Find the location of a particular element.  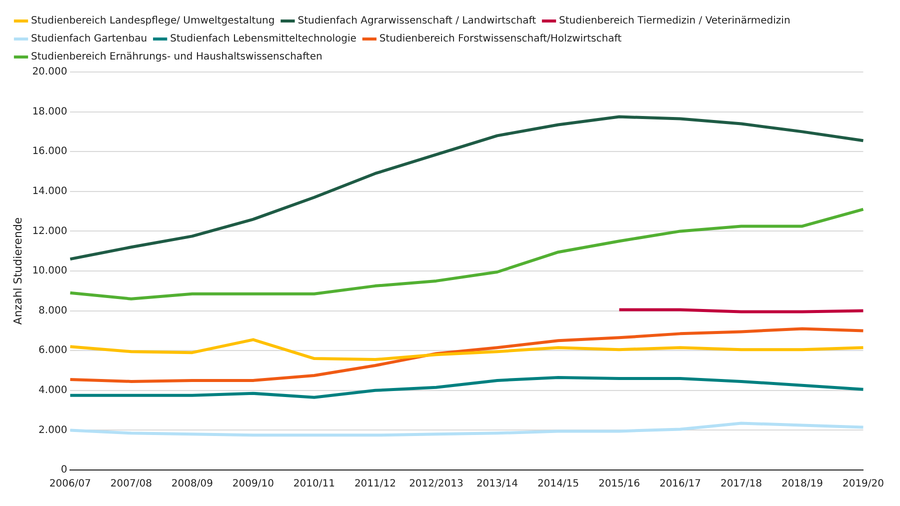

x-tick-label: 2007/08 is located at coordinates (131, 484).